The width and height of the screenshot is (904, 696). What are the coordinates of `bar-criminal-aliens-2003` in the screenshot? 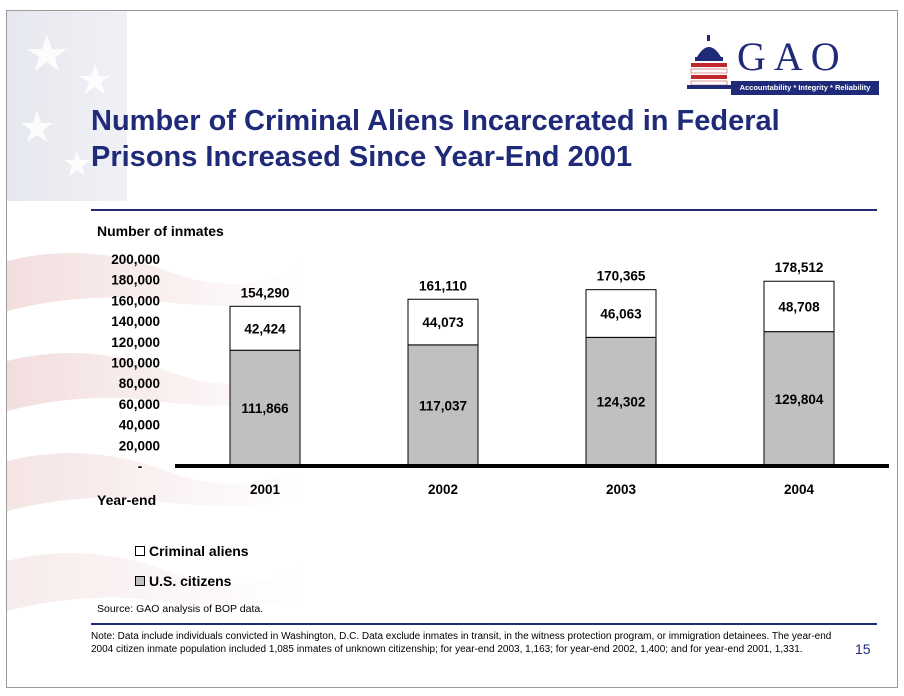 It's located at (621, 313).